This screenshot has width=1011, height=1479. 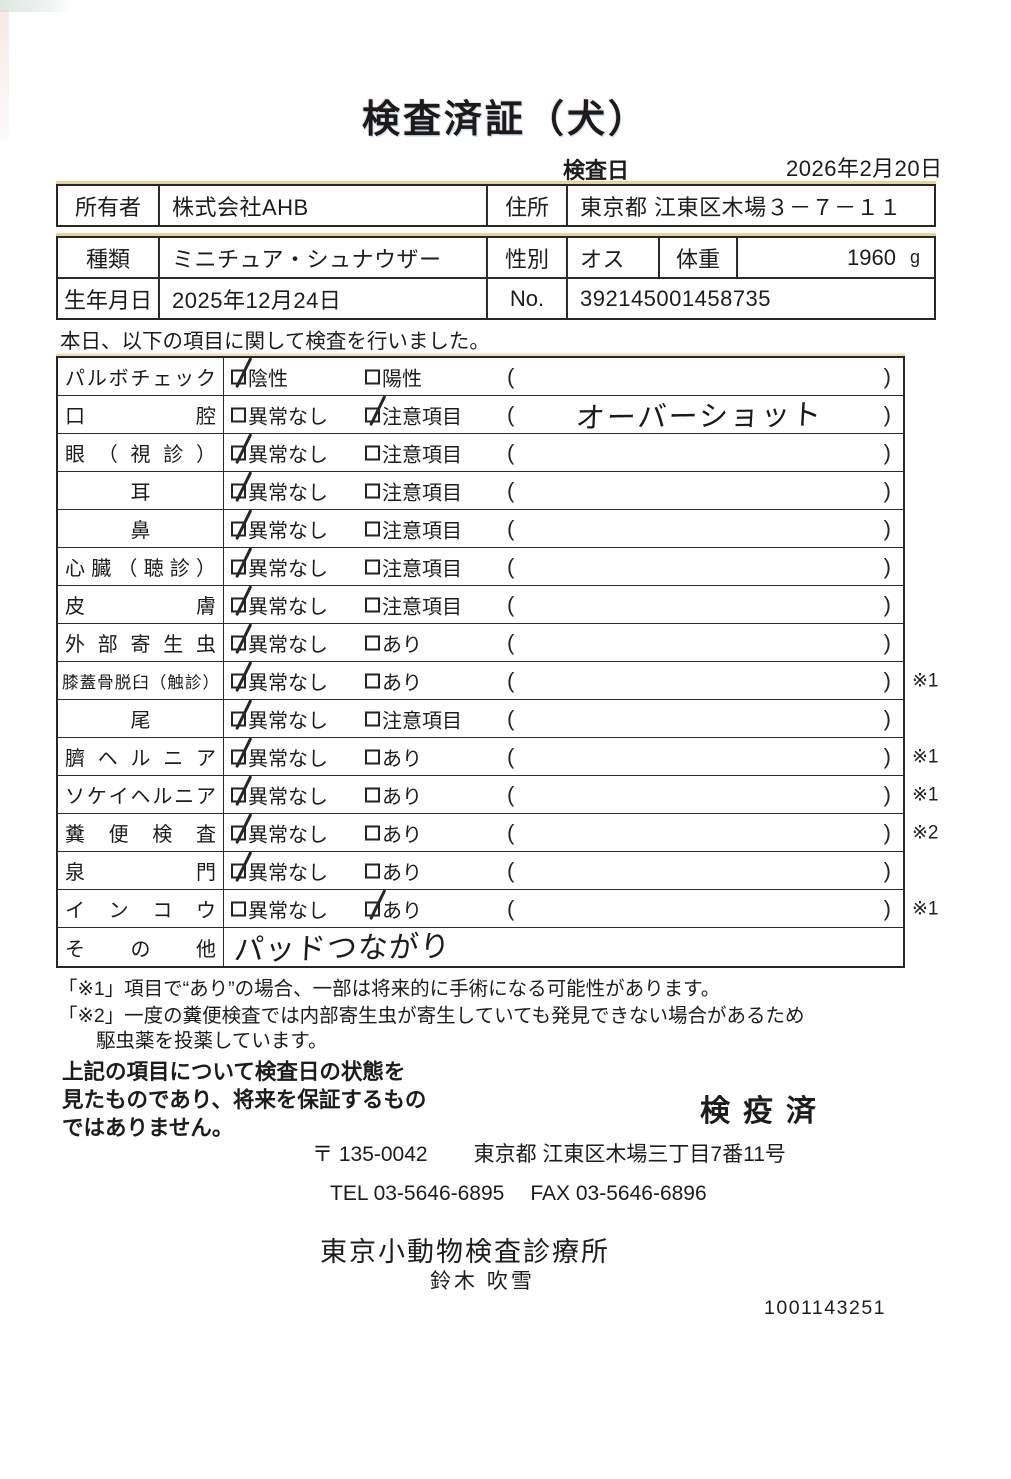 What do you see at coordinates (268, 379) in the screenshot?
I see `option-label: 陰性` at bounding box center [268, 379].